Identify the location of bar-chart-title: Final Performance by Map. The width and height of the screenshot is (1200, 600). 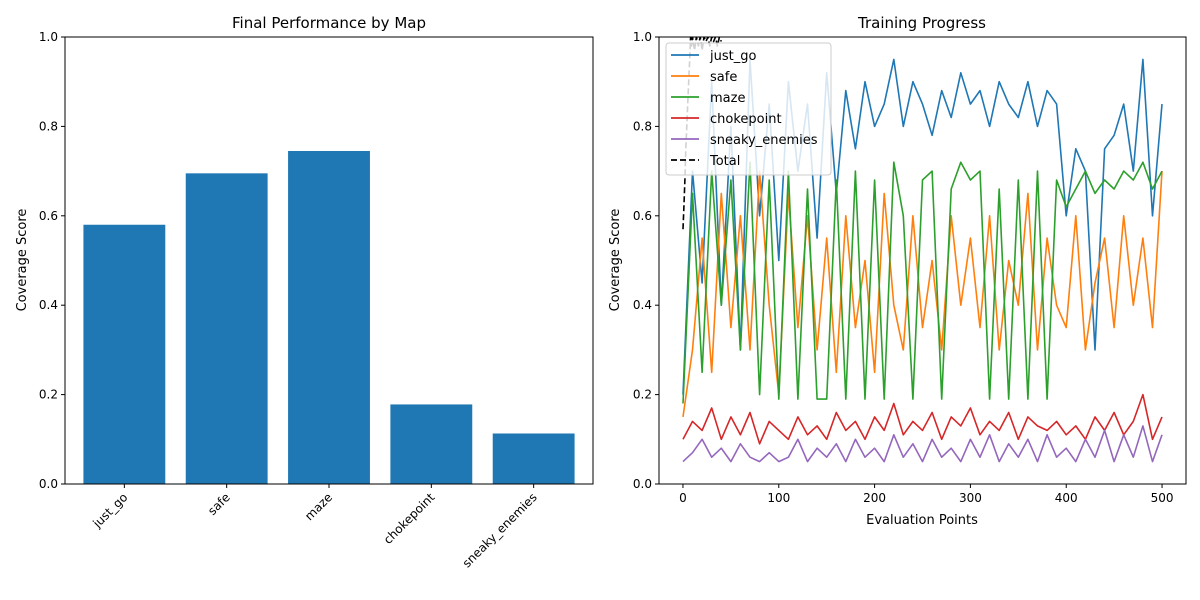
(329, 23).